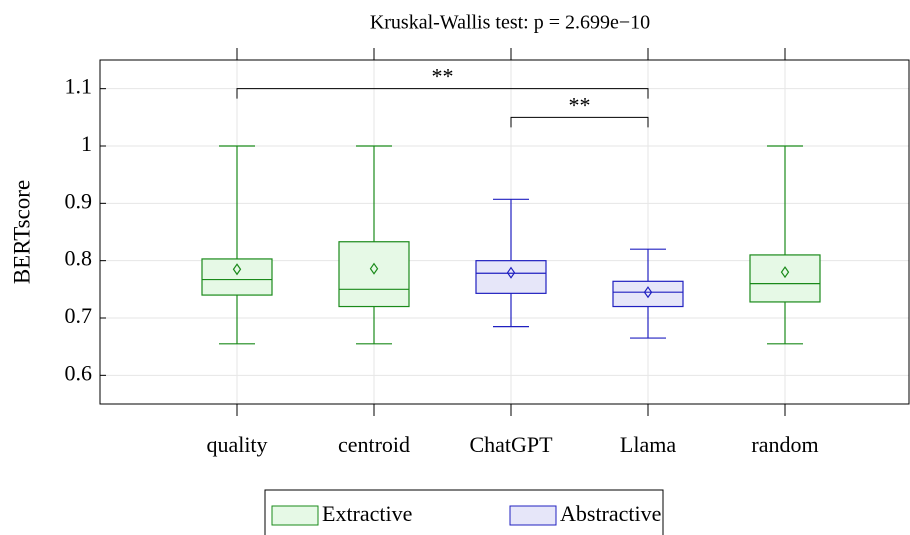 The height and width of the screenshot is (535, 910). Describe the element at coordinates (511, 444) in the screenshot. I see `x-tick-label: ChatGPT` at that location.